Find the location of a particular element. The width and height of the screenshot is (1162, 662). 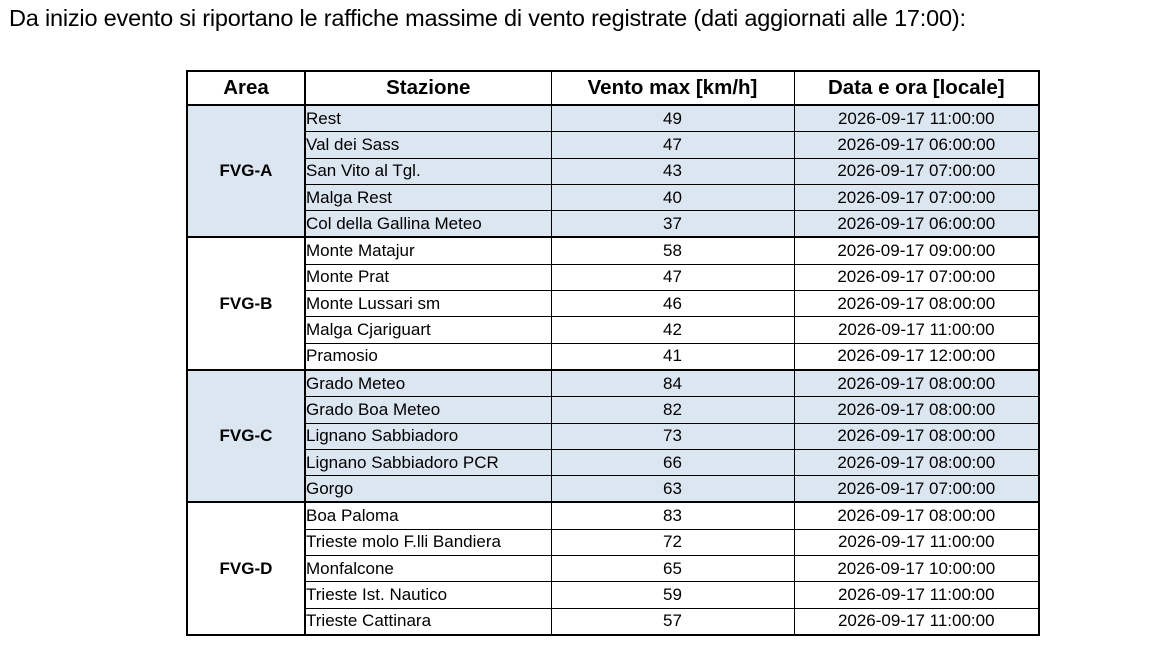

table-row: FVG-C Grado Meteo 84 2026-09-17 08:00:00 is located at coordinates (613, 436).